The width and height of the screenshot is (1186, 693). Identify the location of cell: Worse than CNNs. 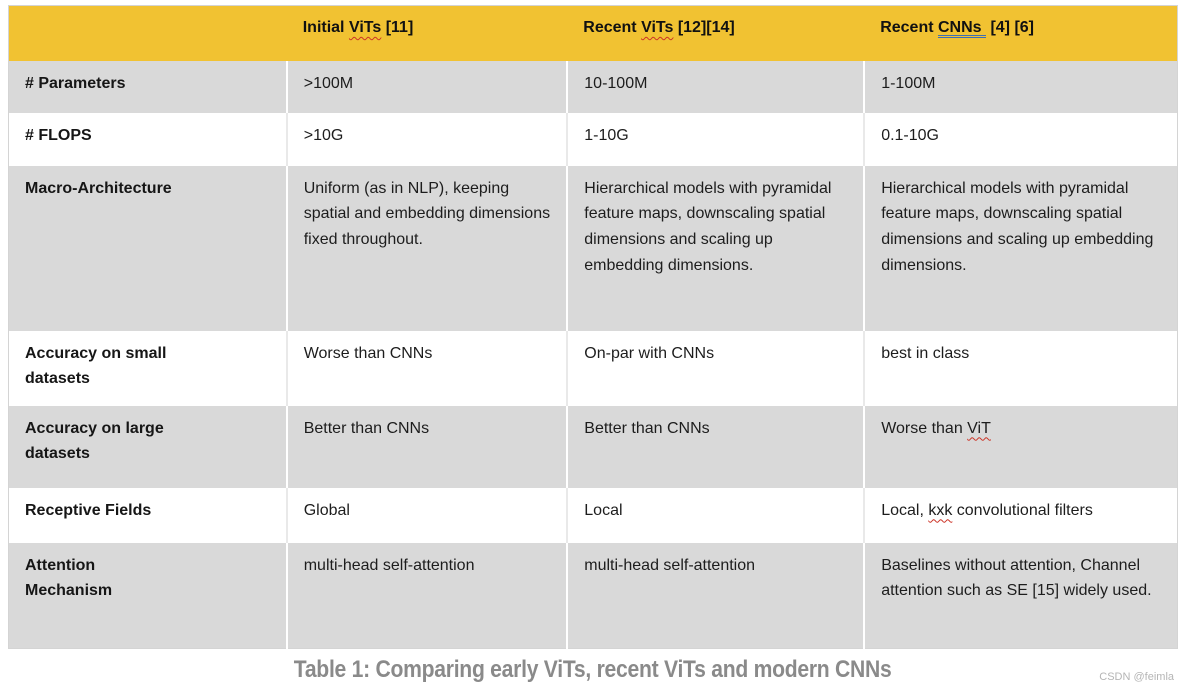
(427, 368).